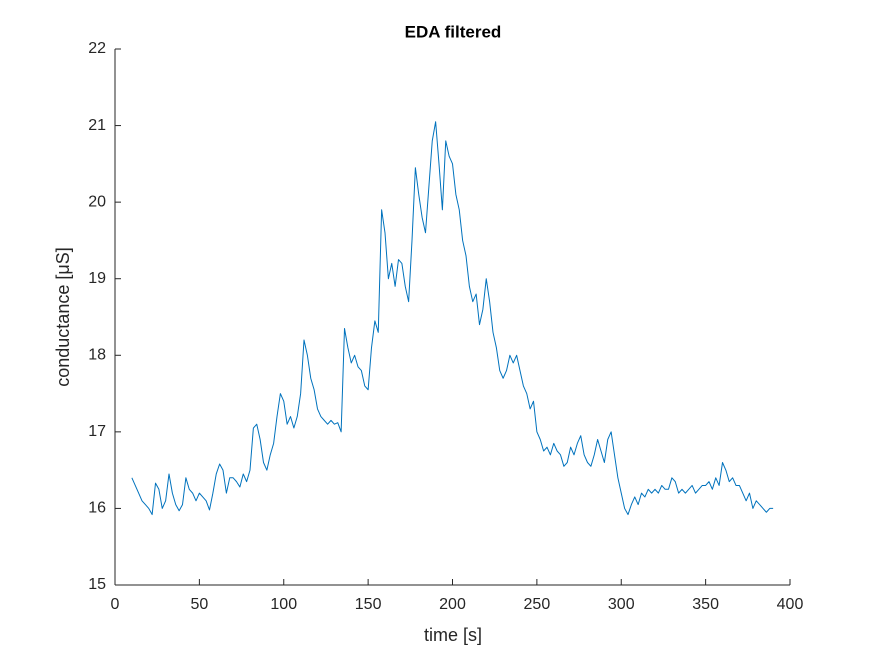 The width and height of the screenshot is (875, 656). Describe the element at coordinates (452, 604) in the screenshot. I see `x-tick-label: 200` at that location.